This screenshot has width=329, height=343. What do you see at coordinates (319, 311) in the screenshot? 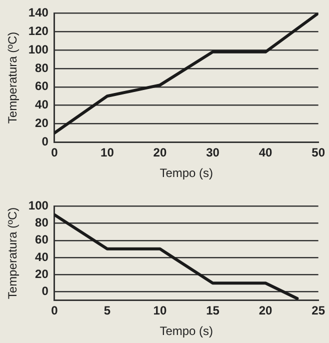
I see `x-tick-label: 25` at bounding box center [319, 311].